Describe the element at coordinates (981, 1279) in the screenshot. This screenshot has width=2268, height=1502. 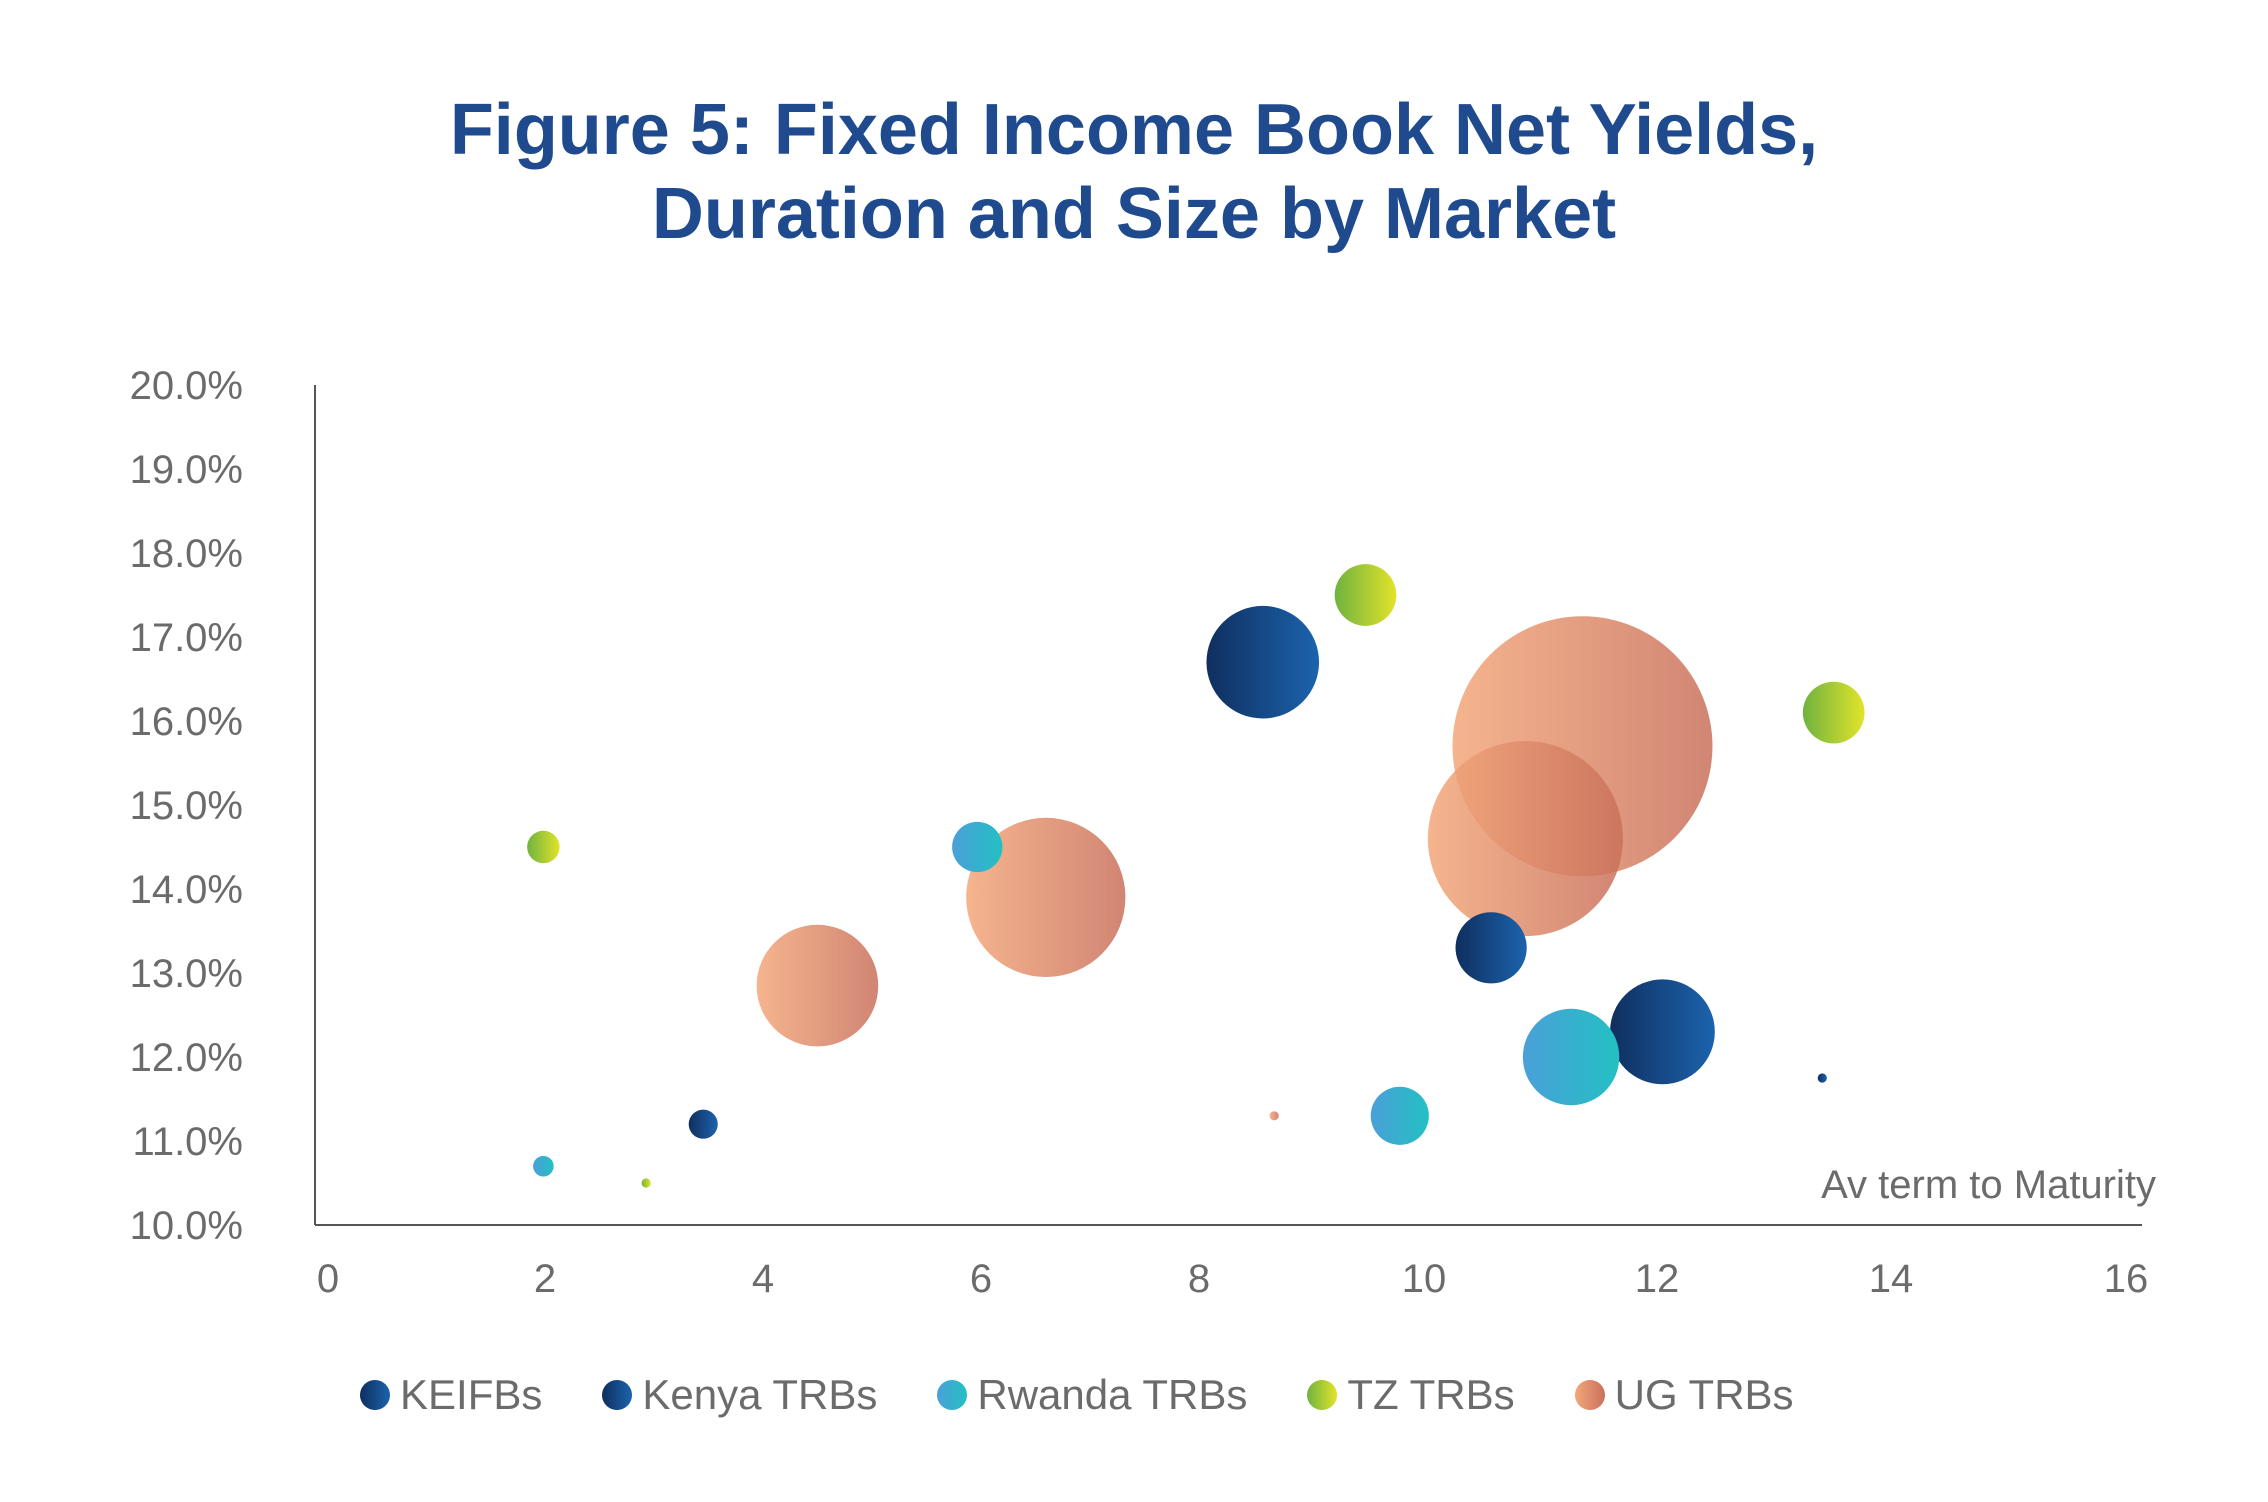
I see `x-tick-label: 6` at that location.